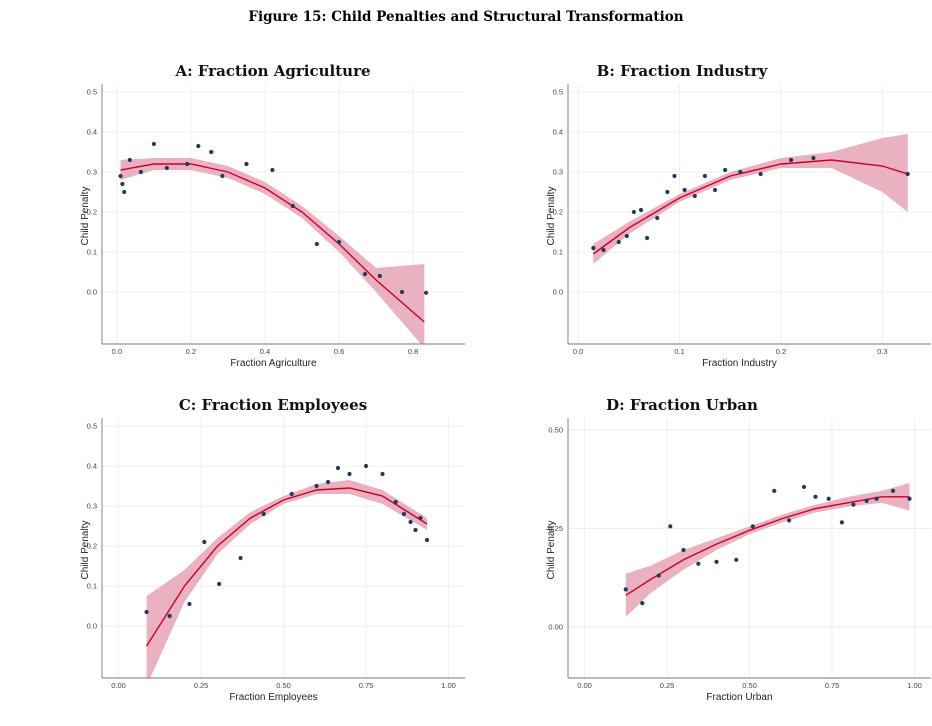  What do you see at coordinates (413, 351) in the screenshot?
I see `x-tick-label: 0.8` at bounding box center [413, 351].